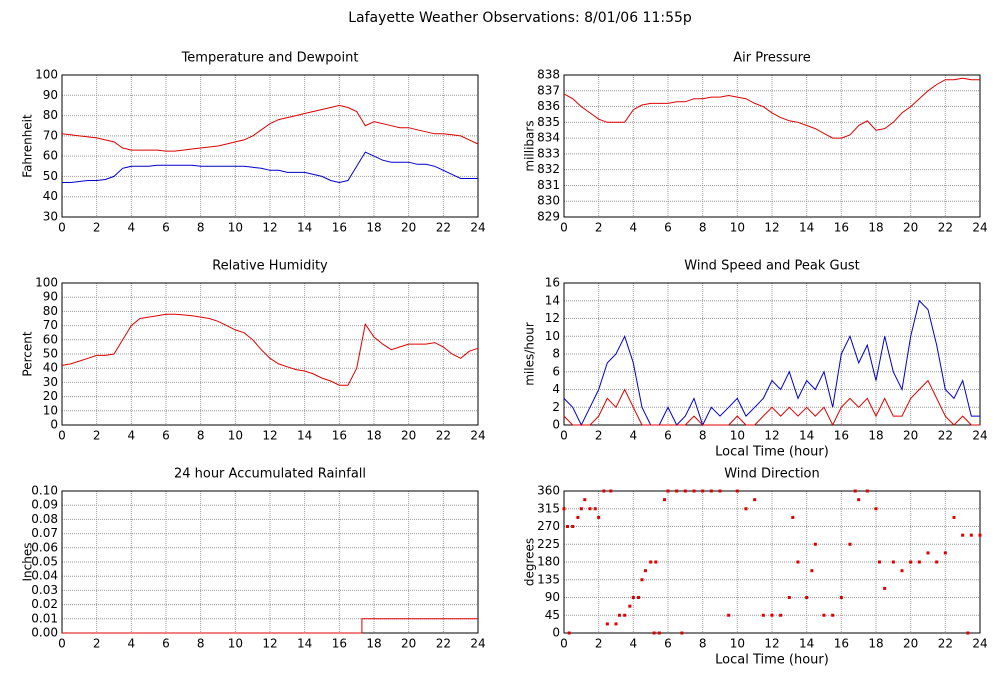 The image size is (1000, 680). I want to click on y-tick-label: 832, so click(548, 169).